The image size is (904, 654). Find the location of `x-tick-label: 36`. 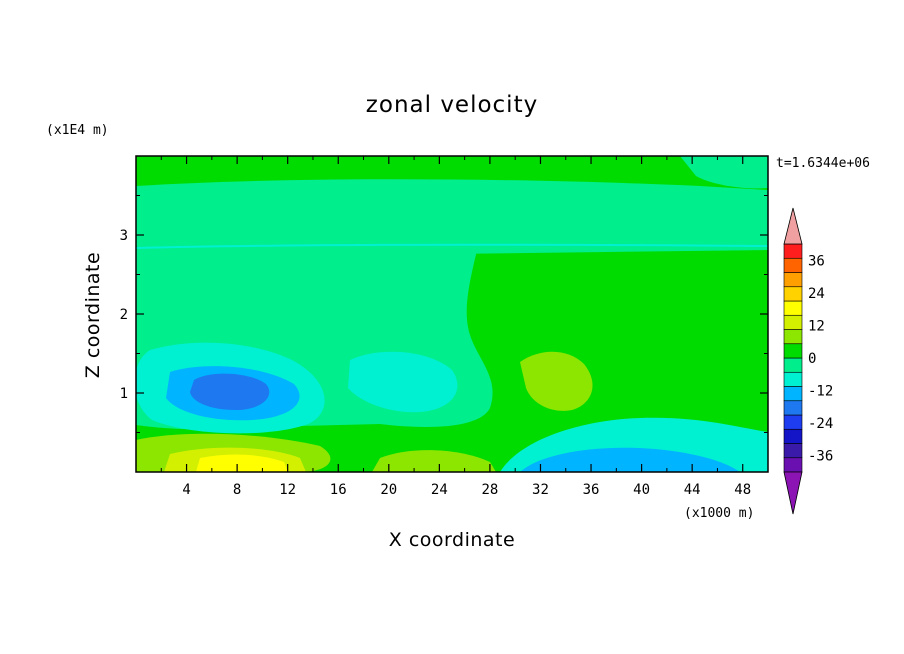

x-tick-label: 36 is located at coordinates (591, 490).